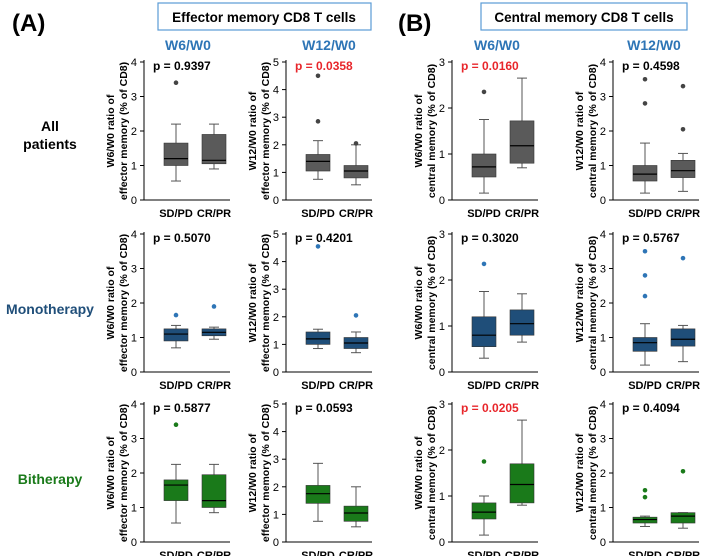  Describe the element at coordinates (28, 23) in the screenshot. I see `panel-a-letter: (A)` at that location.